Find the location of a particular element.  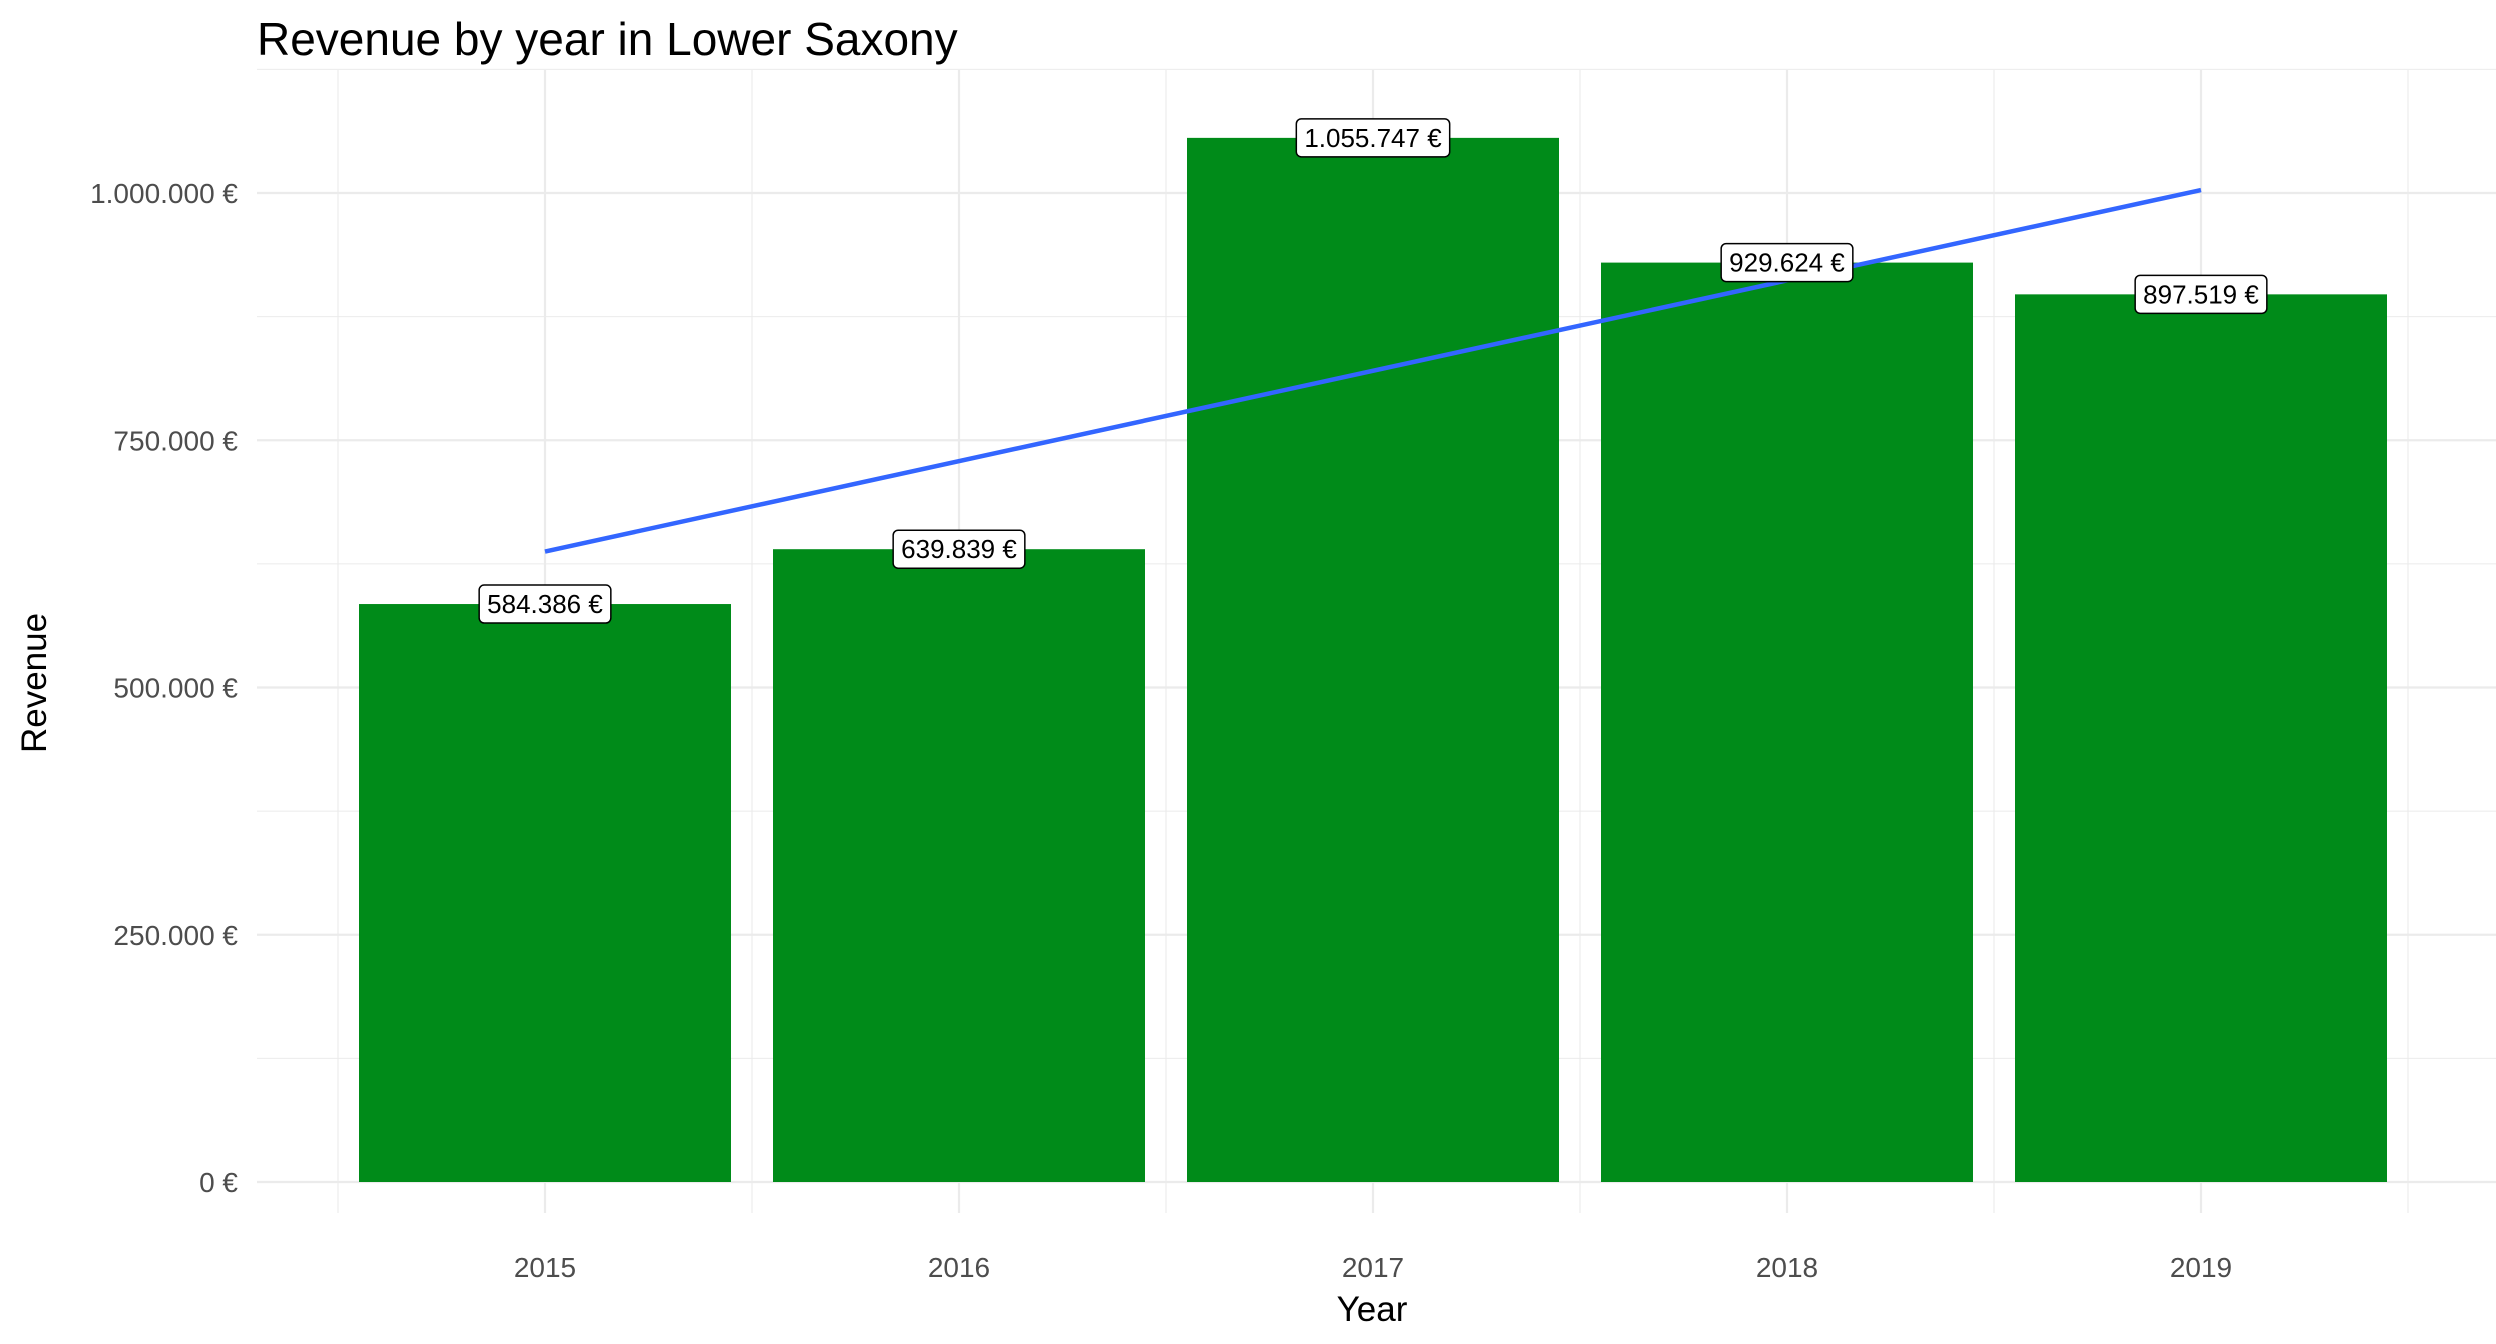

data-label-2019: 897.519 € is located at coordinates (2201, 294).